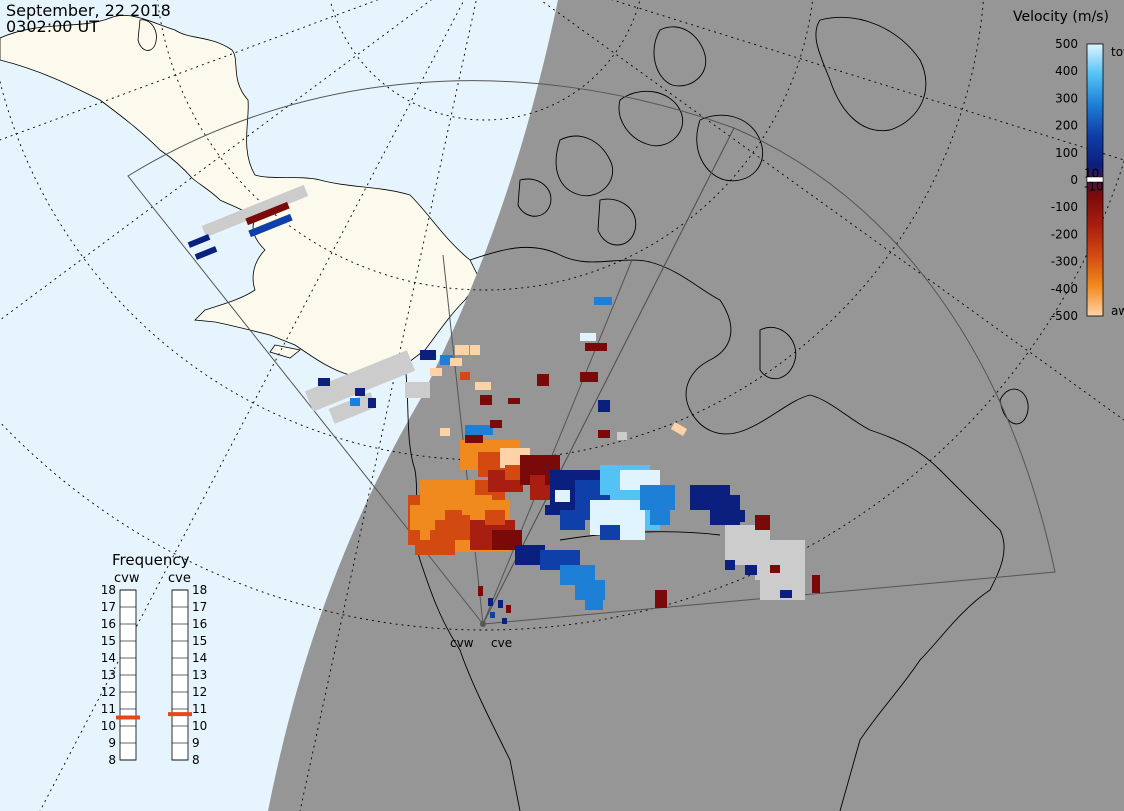  What do you see at coordinates (1117, 311) in the screenshot?
I see `legend-away-label: away` at bounding box center [1117, 311].